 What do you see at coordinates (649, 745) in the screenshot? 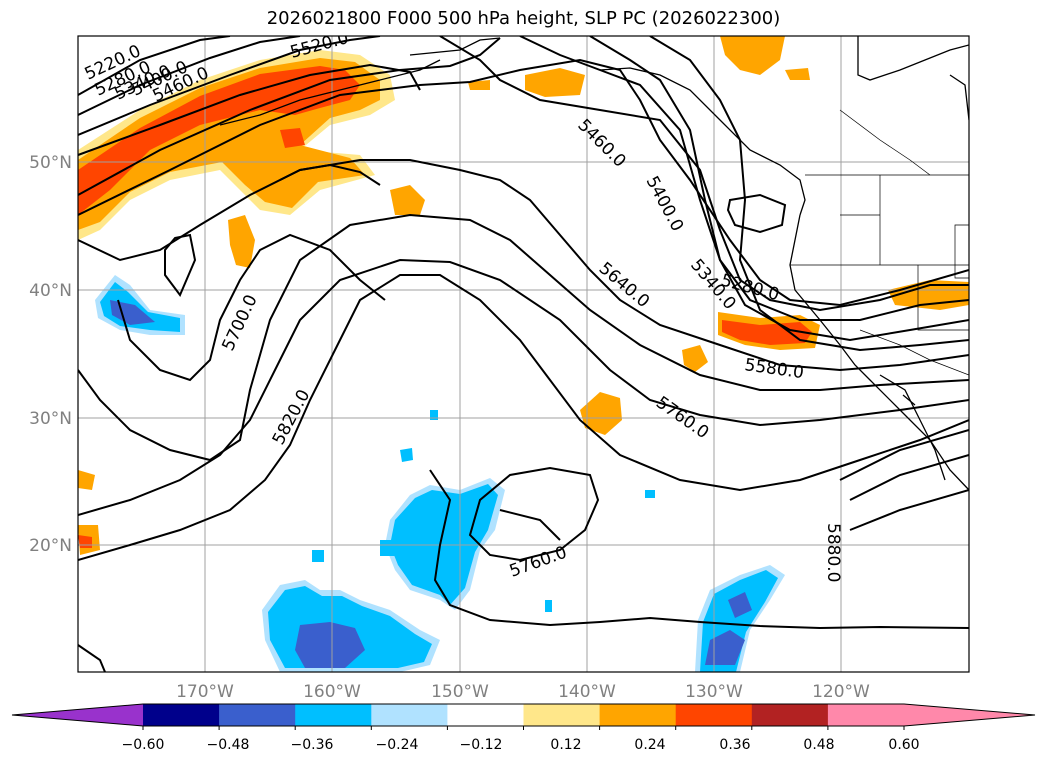
I see `colorbar-tick: 0.24` at bounding box center [649, 745].